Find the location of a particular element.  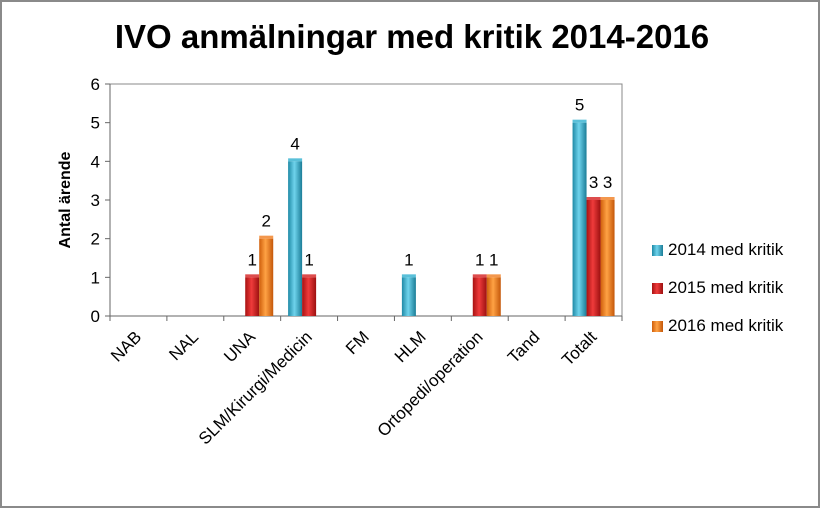

x-tick-label: NAL is located at coordinates (183, 345).